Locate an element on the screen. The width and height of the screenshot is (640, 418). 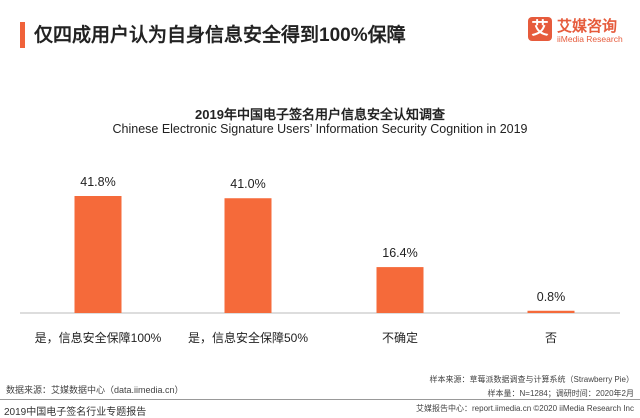
page-title: 仅四成用户认为自身信息安全得到100%保障 is located at coordinates (220, 35).